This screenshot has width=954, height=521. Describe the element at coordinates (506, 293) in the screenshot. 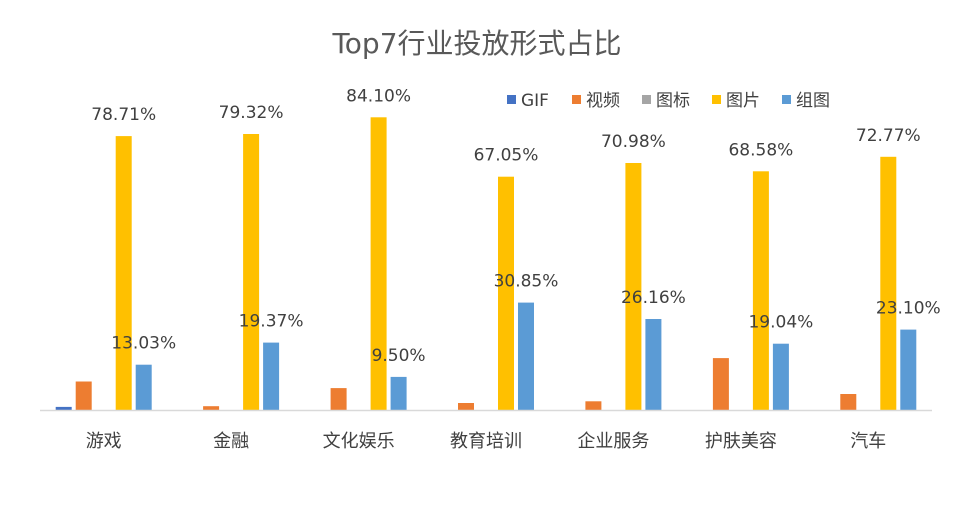

I see `bar-图片-教育培训` at that location.